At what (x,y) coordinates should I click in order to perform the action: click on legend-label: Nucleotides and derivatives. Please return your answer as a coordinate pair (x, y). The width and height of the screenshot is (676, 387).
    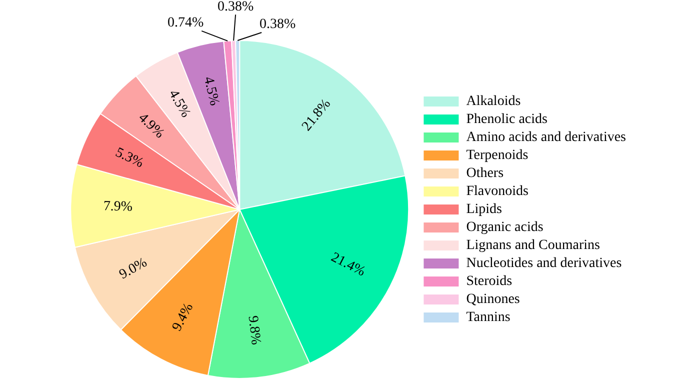
    Looking at the image, I should click on (544, 264).